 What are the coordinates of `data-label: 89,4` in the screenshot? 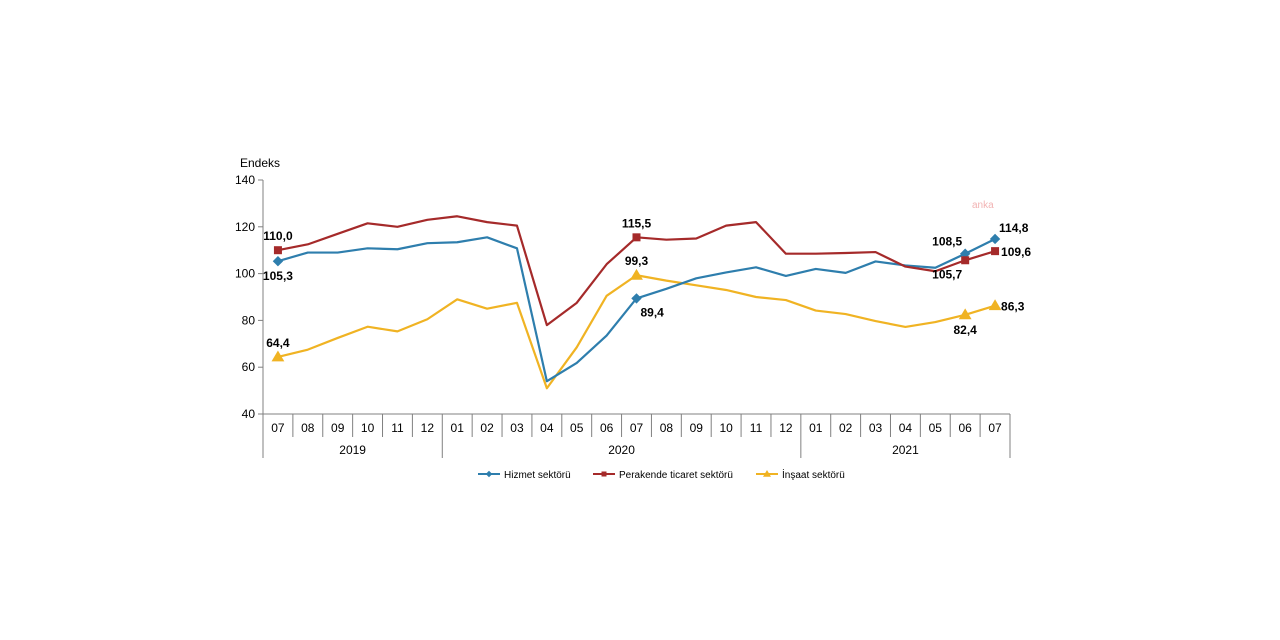 It's located at (653, 312).